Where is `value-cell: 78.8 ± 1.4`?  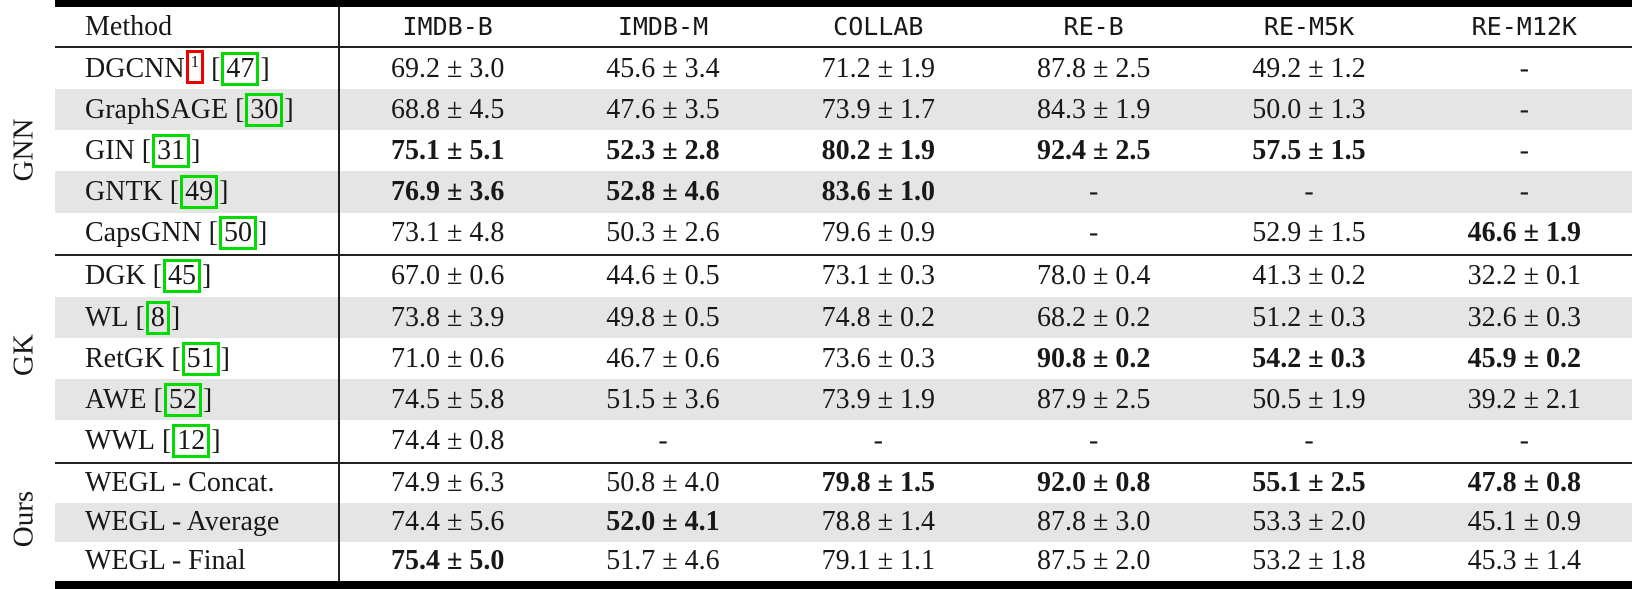
value-cell: 78.8 ± 1.4 is located at coordinates (878, 522).